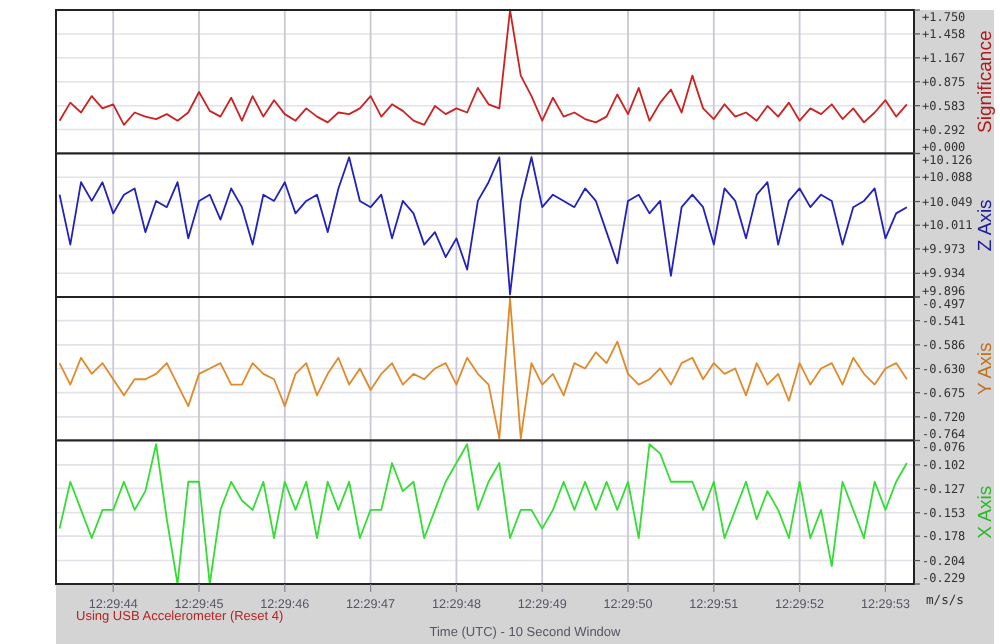 Image resolution: width=1000 pixels, height=644 pixels. What do you see at coordinates (985, 81) in the screenshot?
I see `y-axis-title: Significance` at bounding box center [985, 81].